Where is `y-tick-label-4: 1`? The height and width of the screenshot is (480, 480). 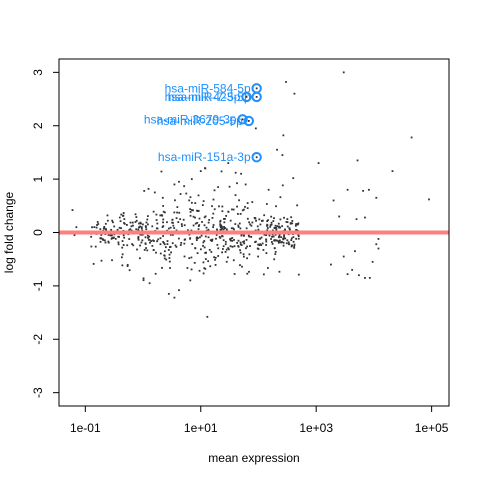
y-tick-label-4: 1 is located at coordinates (38, 178).